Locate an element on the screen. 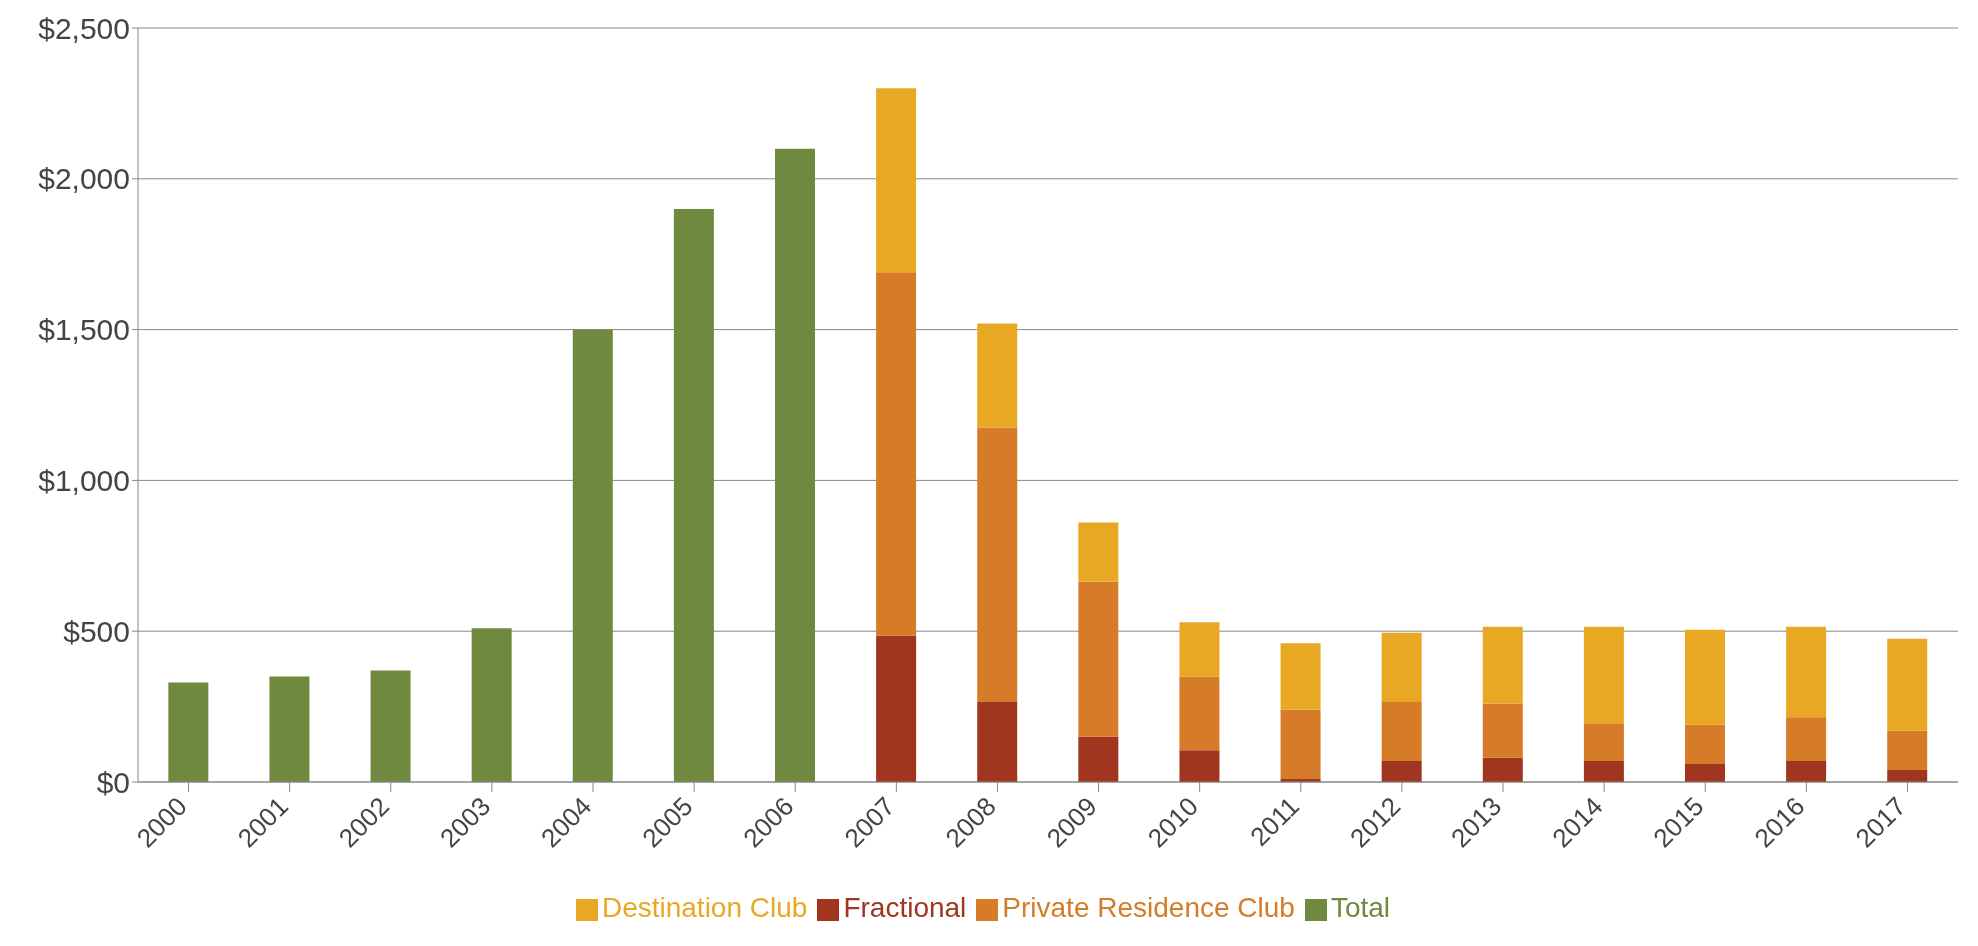  y-tick-label: $1,000 is located at coordinates (84, 481).